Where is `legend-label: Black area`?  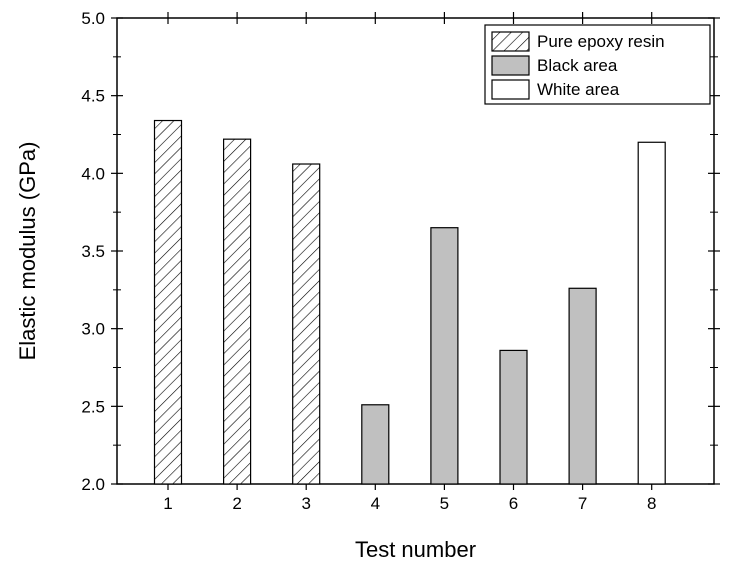 legend-label: Black area is located at coordinates (577, 65).